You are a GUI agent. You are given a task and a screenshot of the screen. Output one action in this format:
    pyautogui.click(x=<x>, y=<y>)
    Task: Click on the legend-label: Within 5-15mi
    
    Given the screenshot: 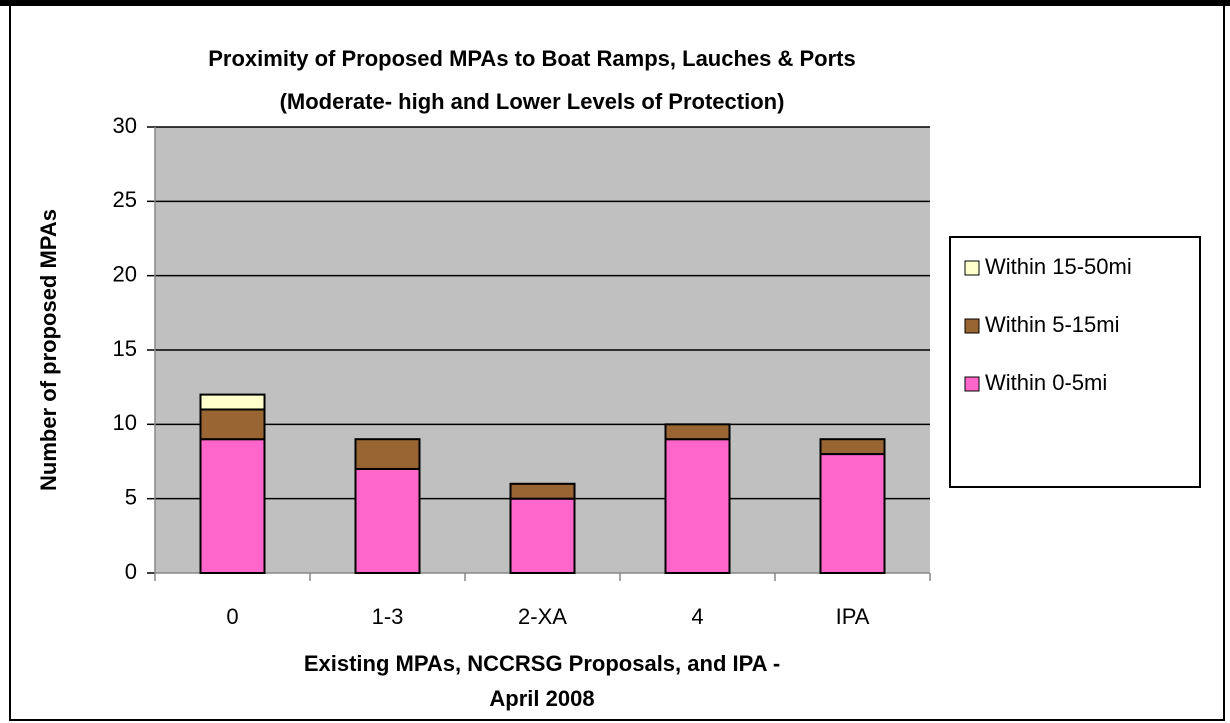 What is the action you would take?
    pyautogui.click(x=1052, y=324)
    